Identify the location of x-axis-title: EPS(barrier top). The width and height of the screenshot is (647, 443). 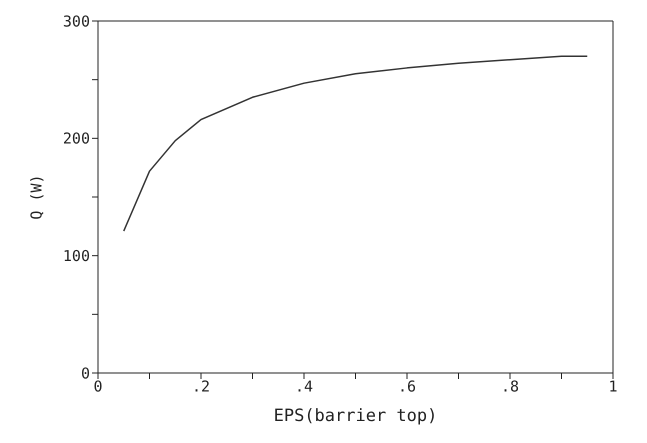
(356, 416).